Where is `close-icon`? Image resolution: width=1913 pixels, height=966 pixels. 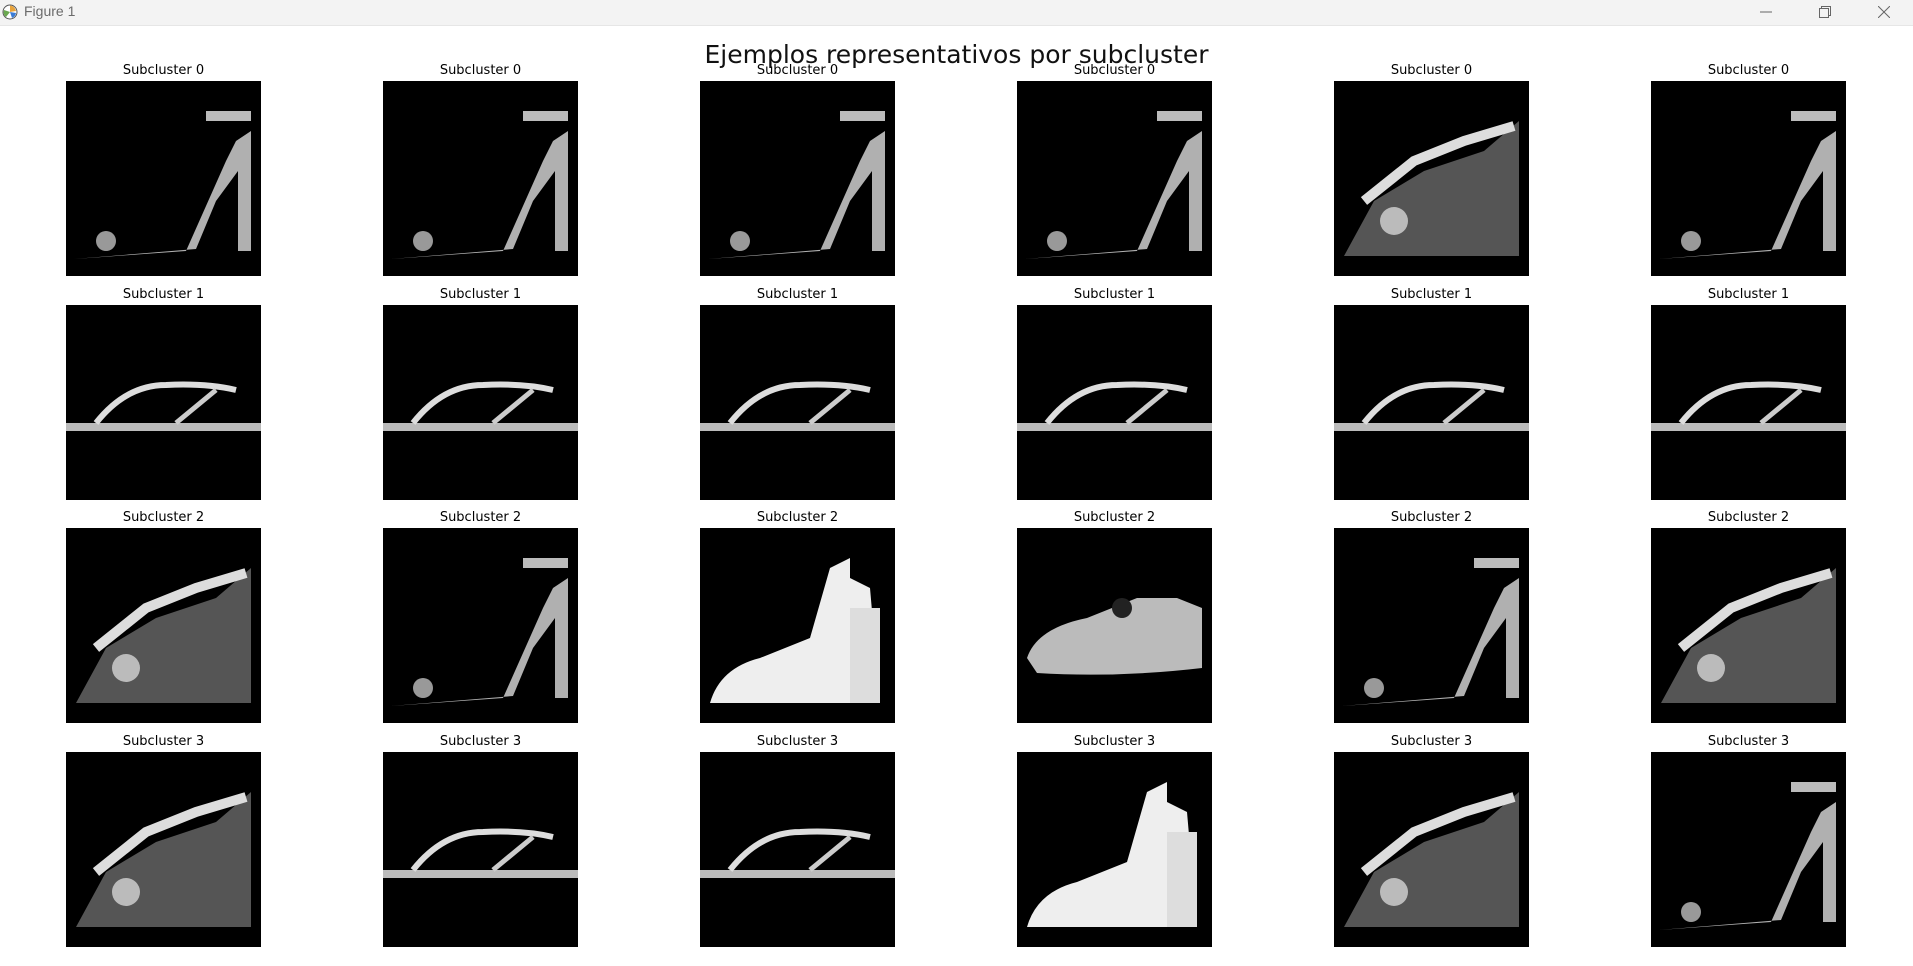
close-icon is located at coordinates (1884, 12).